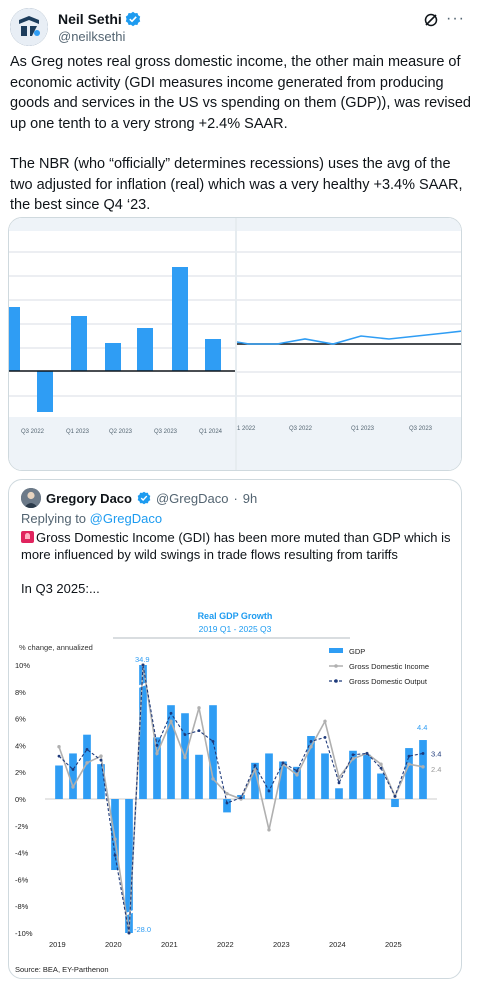 This screenshot has width=479, height=989. I want to click on replying-prefix: Replying to, so click(55, 518).